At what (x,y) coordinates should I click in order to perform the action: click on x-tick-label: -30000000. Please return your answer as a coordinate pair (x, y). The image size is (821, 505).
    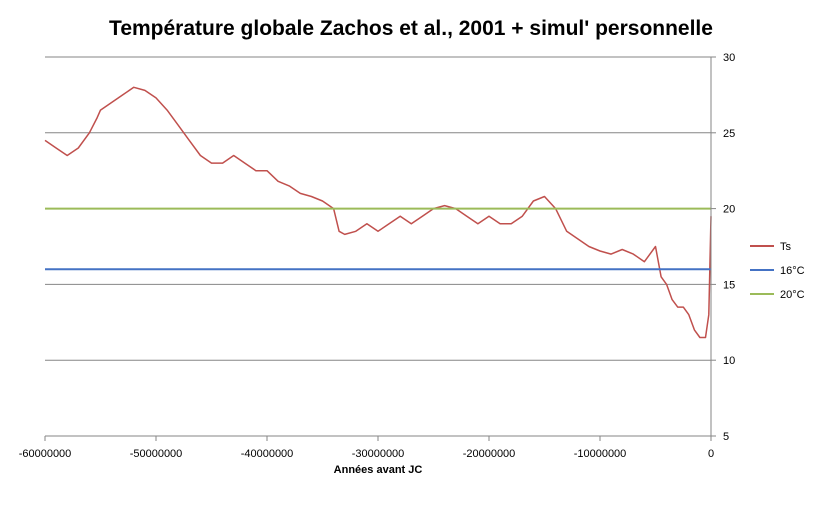
    Looking at the image, I should click on (378, 454).